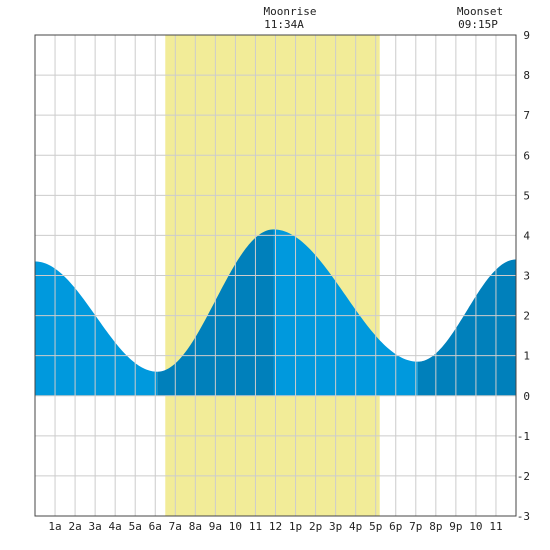 The image size is (550, 550). I want to click on x-tick-label: 8p, so click(435, 526).